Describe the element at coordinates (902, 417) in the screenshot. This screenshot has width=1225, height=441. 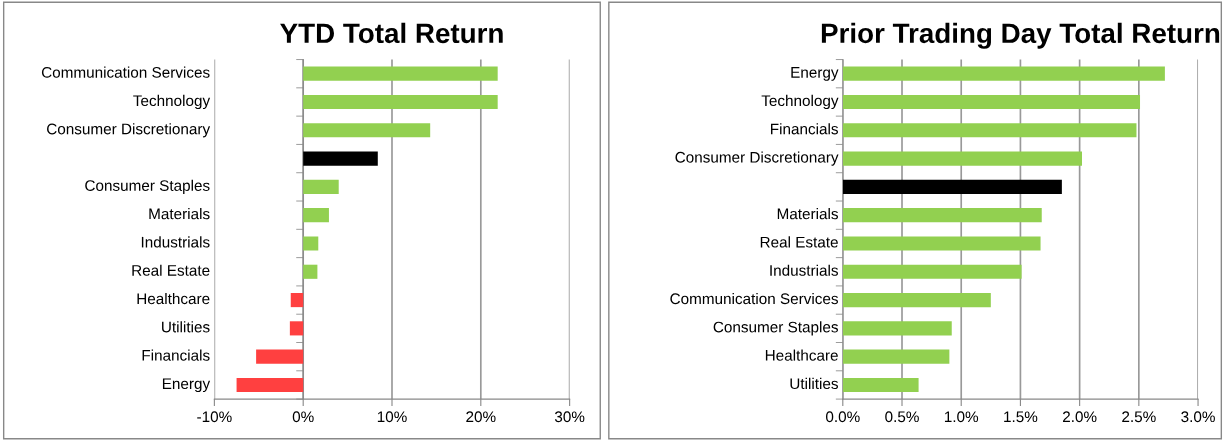
I see `x-tick-label: 0.5%` at that location.